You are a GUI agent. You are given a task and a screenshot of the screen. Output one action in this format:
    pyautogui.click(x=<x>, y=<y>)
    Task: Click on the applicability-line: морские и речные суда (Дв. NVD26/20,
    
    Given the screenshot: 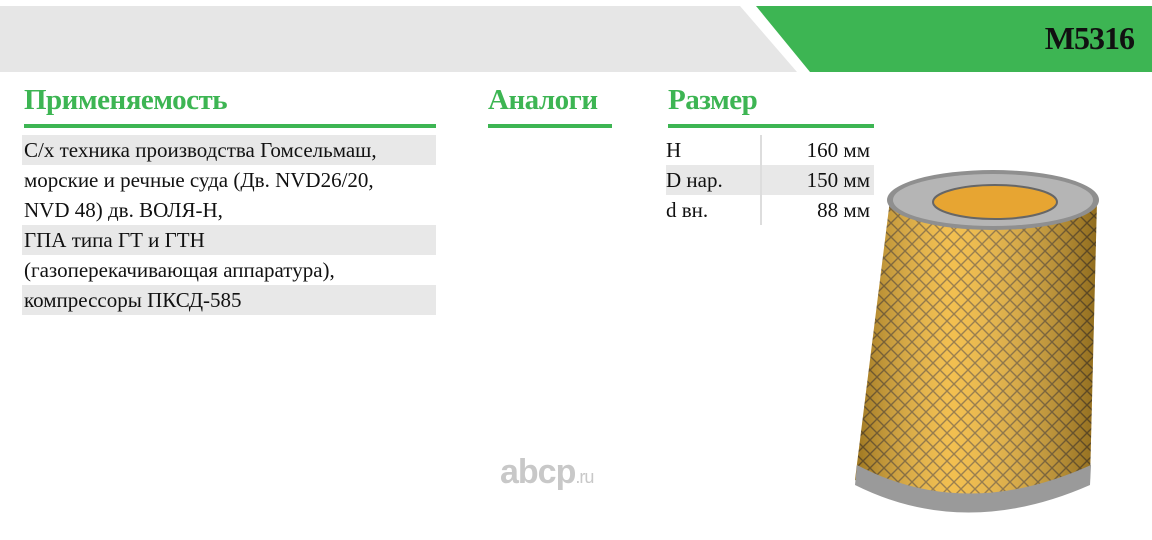 What is the action you would take?
    pyautogui.click(x=199, y=180)
    